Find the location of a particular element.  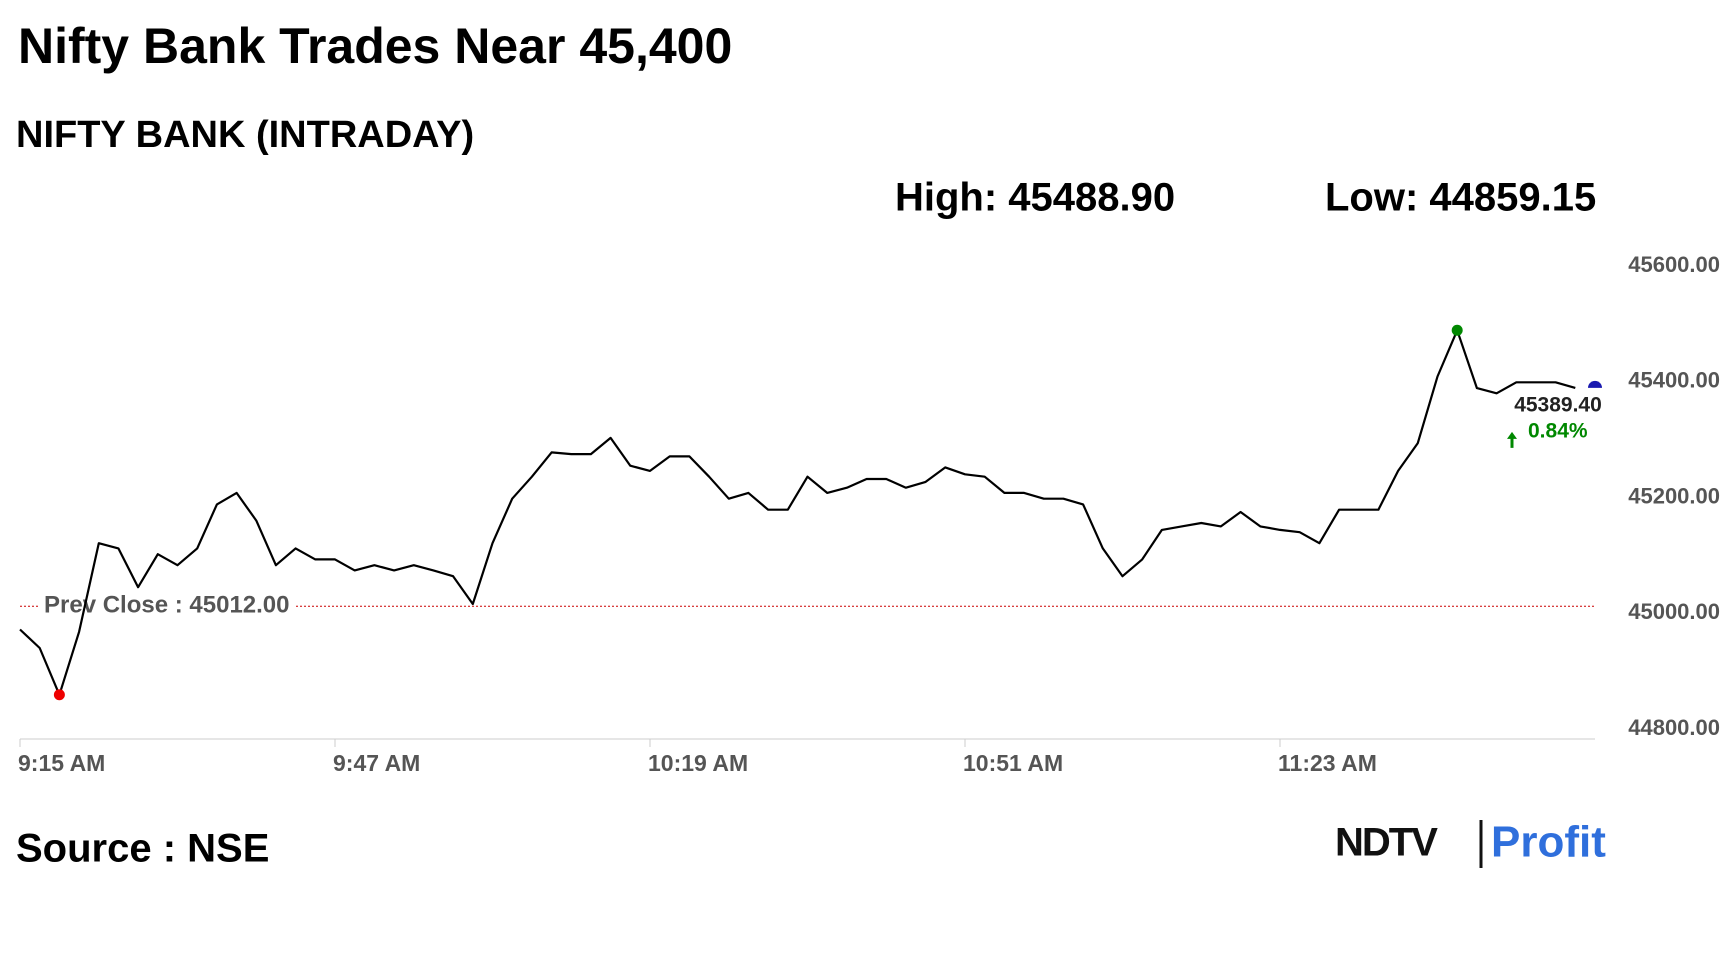

y-tick-label: 44800.00 is located at coordinates (1674, 727).